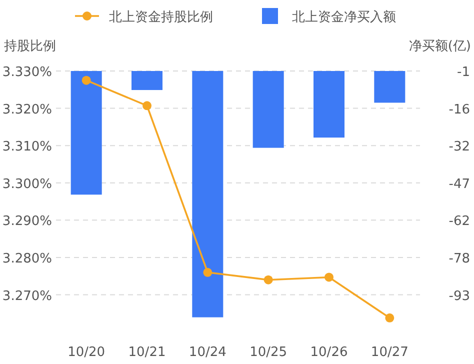  I want to click on y2-tick-label: -78, so click(459, 259).